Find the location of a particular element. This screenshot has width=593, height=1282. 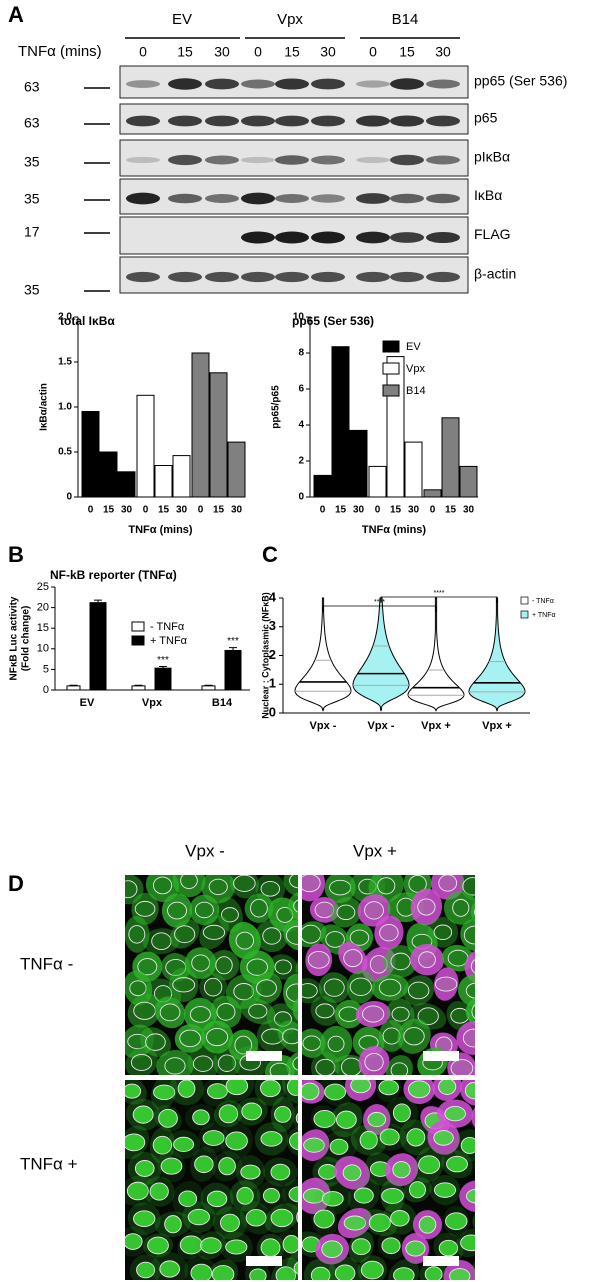

violin is located at coordinates (381, 654).